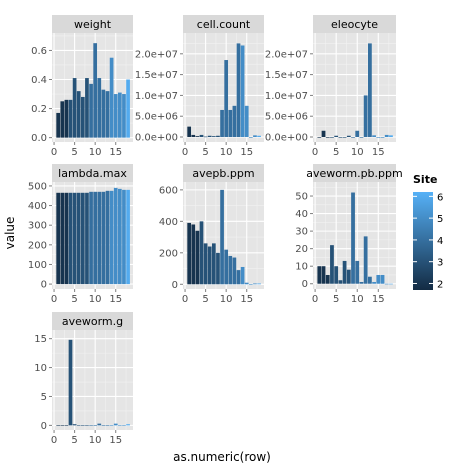 The image size is (474, 473). I want to click on facet-panel-aveworm-pb-ppm: aveworm.pb.ppm 0 10 20 30 40 50 0 5 10 15, so click(349, 234).